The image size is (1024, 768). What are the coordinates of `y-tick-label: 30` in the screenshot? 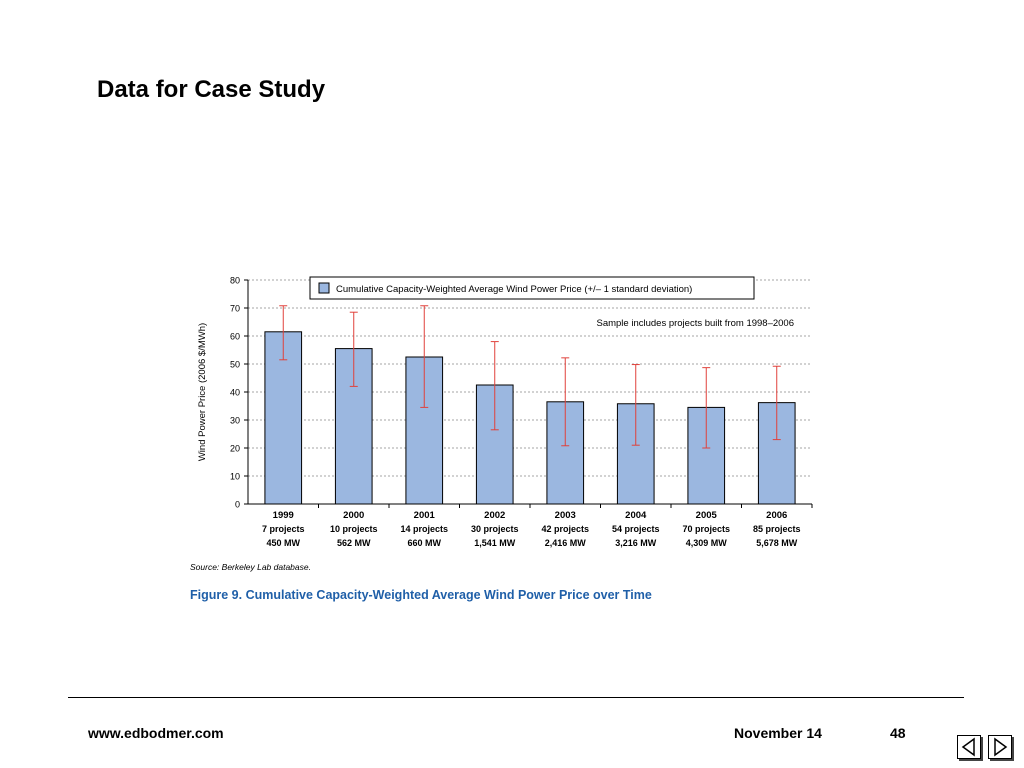 It's located at (235, 421).